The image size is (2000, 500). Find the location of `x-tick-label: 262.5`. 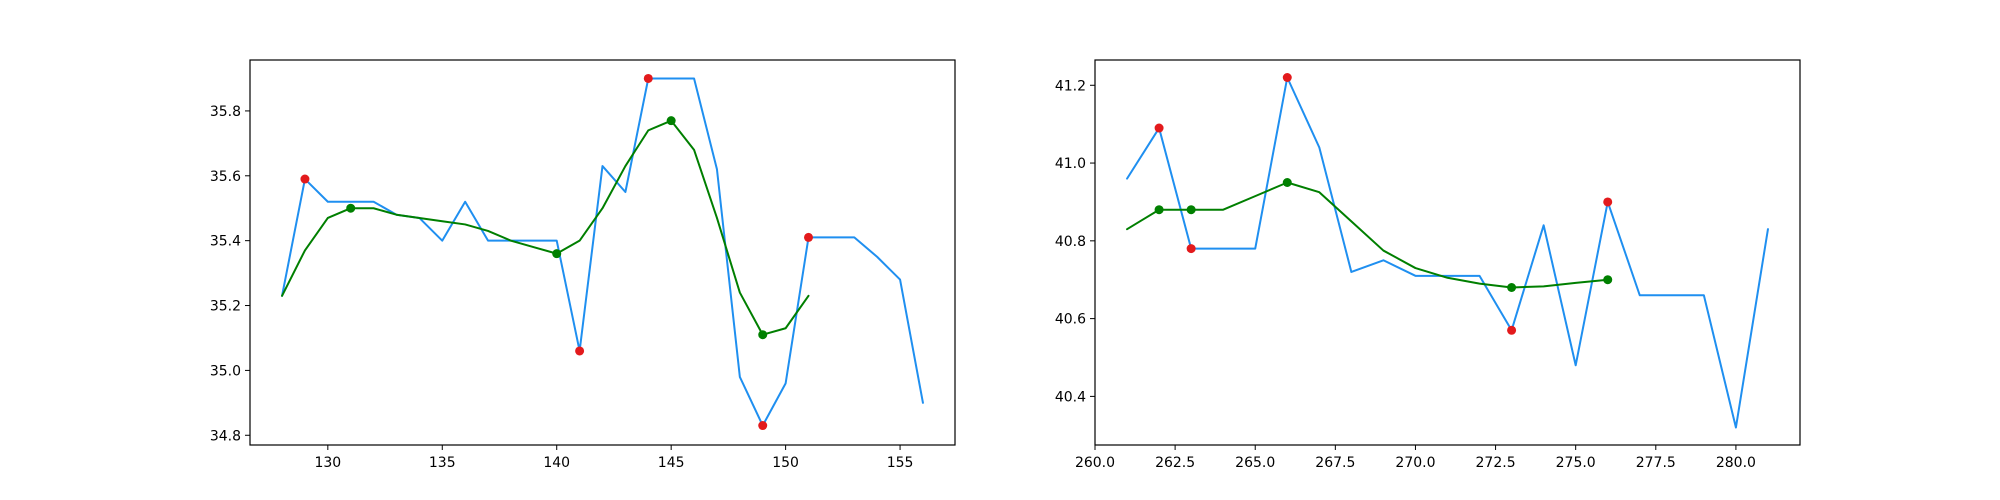

x-tick-label: 262.5 is located at coordinates (1175, 463).